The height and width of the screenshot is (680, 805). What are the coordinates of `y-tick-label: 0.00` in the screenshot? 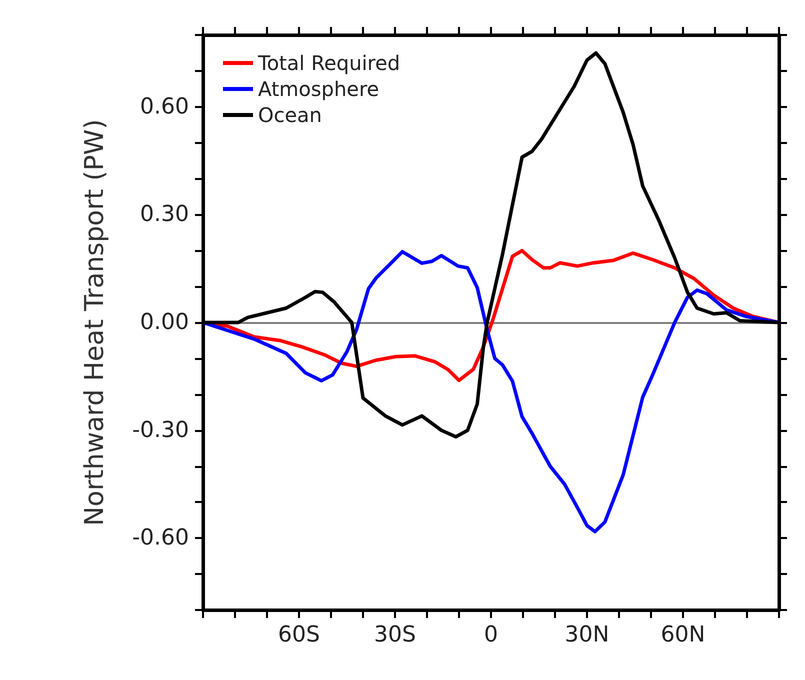 It's located at (164, 322).